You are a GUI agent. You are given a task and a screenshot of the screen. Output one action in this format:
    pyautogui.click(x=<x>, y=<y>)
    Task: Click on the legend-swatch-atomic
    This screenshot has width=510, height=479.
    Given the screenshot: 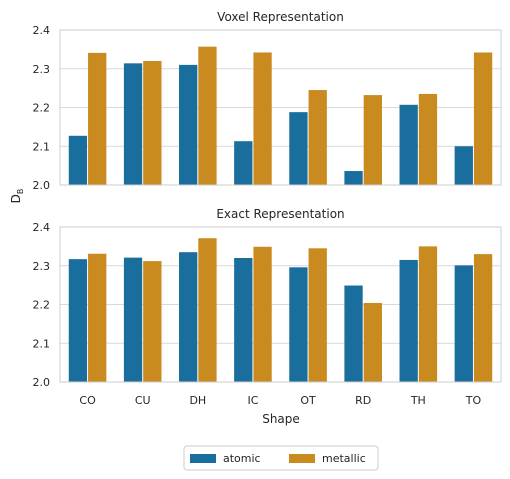 What is the action you would take?
    pyautogui.click(x=203, y=458)
    